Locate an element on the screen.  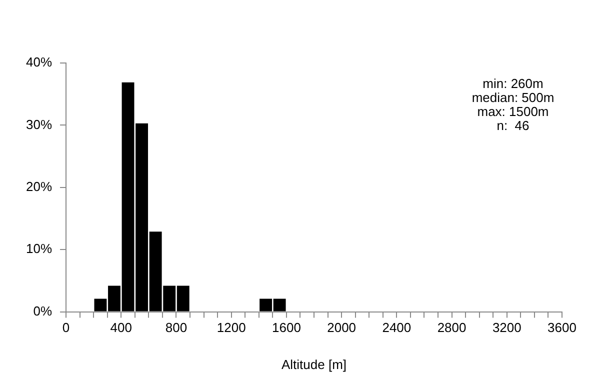
x-tick-label: 1200 is located at coordinates (231, 328).